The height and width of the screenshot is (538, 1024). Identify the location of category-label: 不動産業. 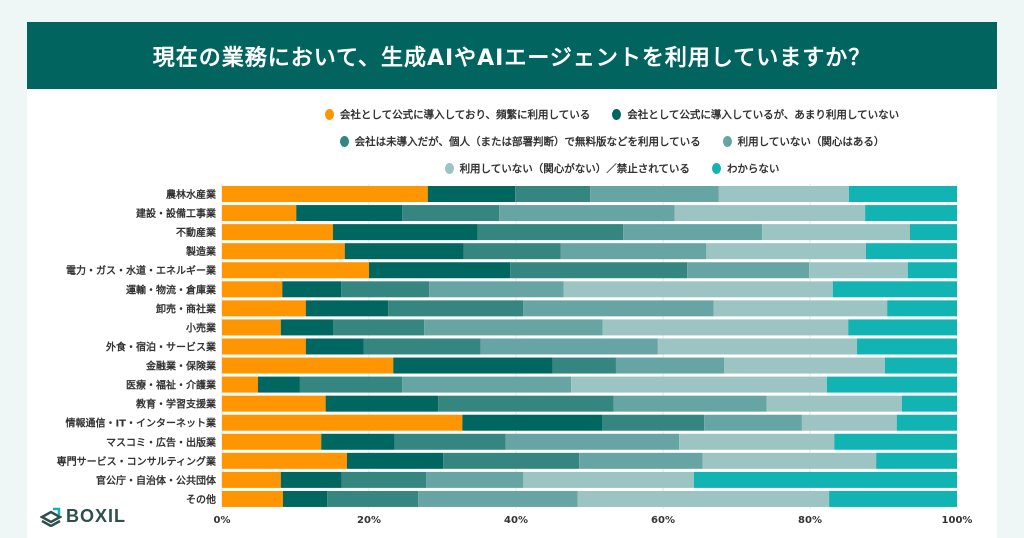
(196, 232).